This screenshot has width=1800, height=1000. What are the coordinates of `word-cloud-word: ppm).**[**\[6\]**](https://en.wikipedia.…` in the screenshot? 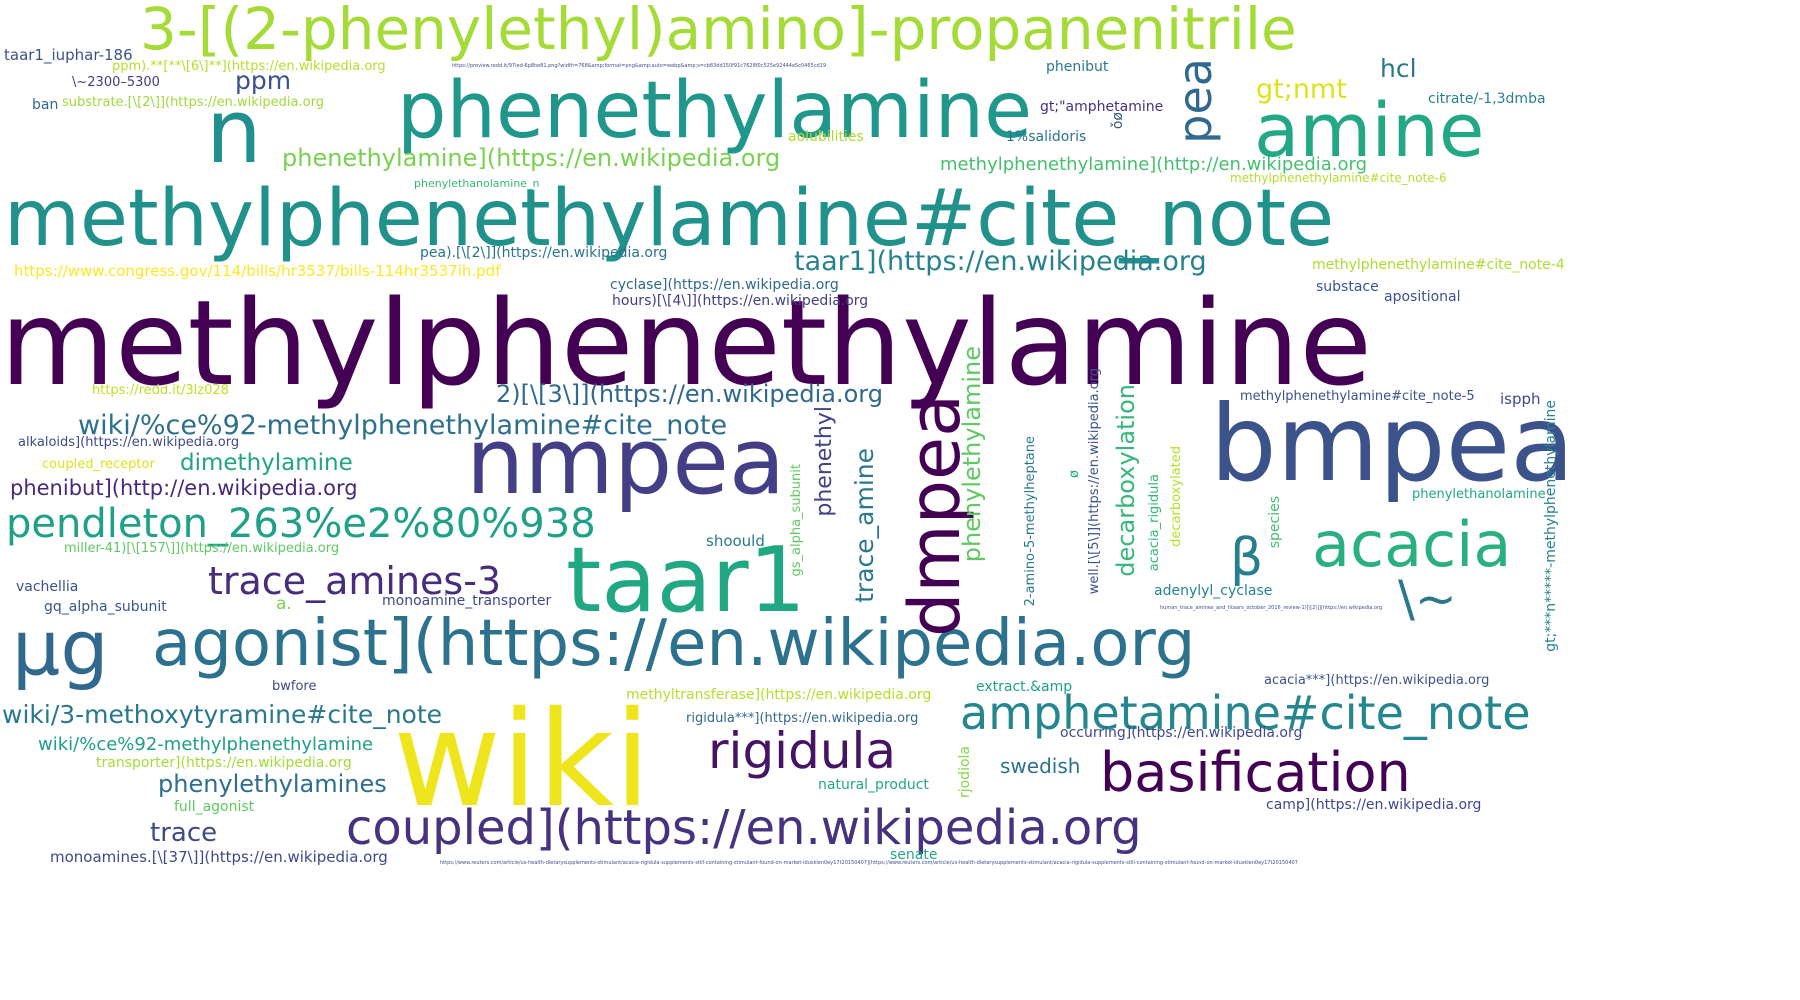 It's located at (249, 66).